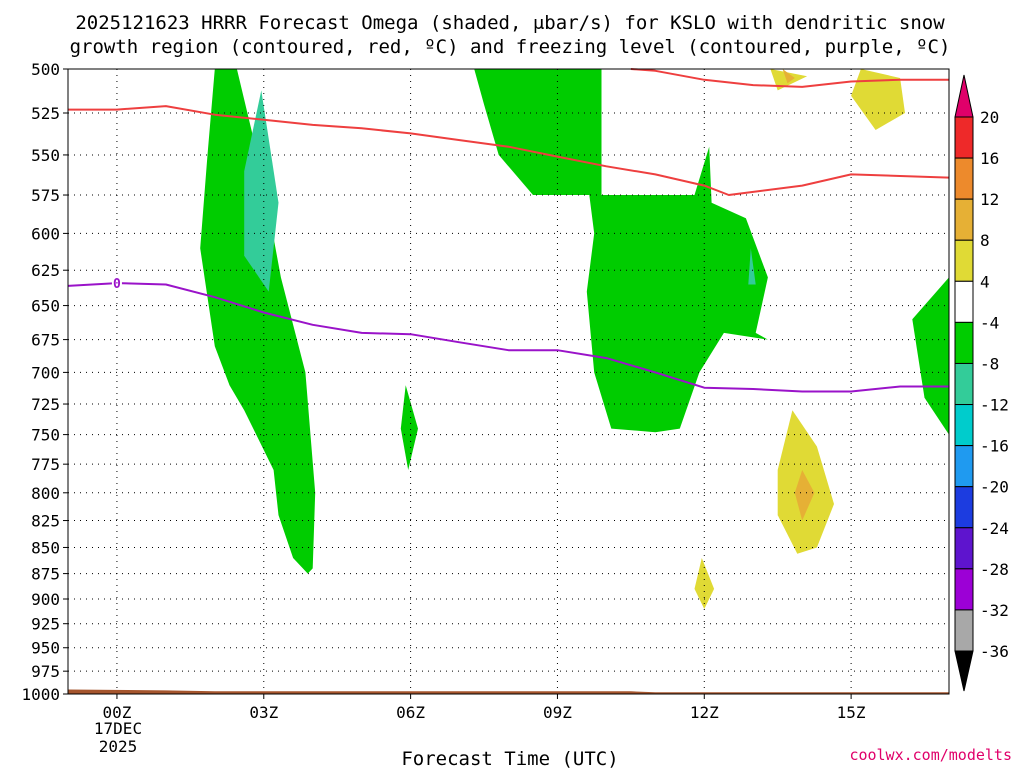 The image size is (1024, 768). Describe the element at coordinates (989, 158) in the screenshot. I see `colorbar-label: 16` at that location.